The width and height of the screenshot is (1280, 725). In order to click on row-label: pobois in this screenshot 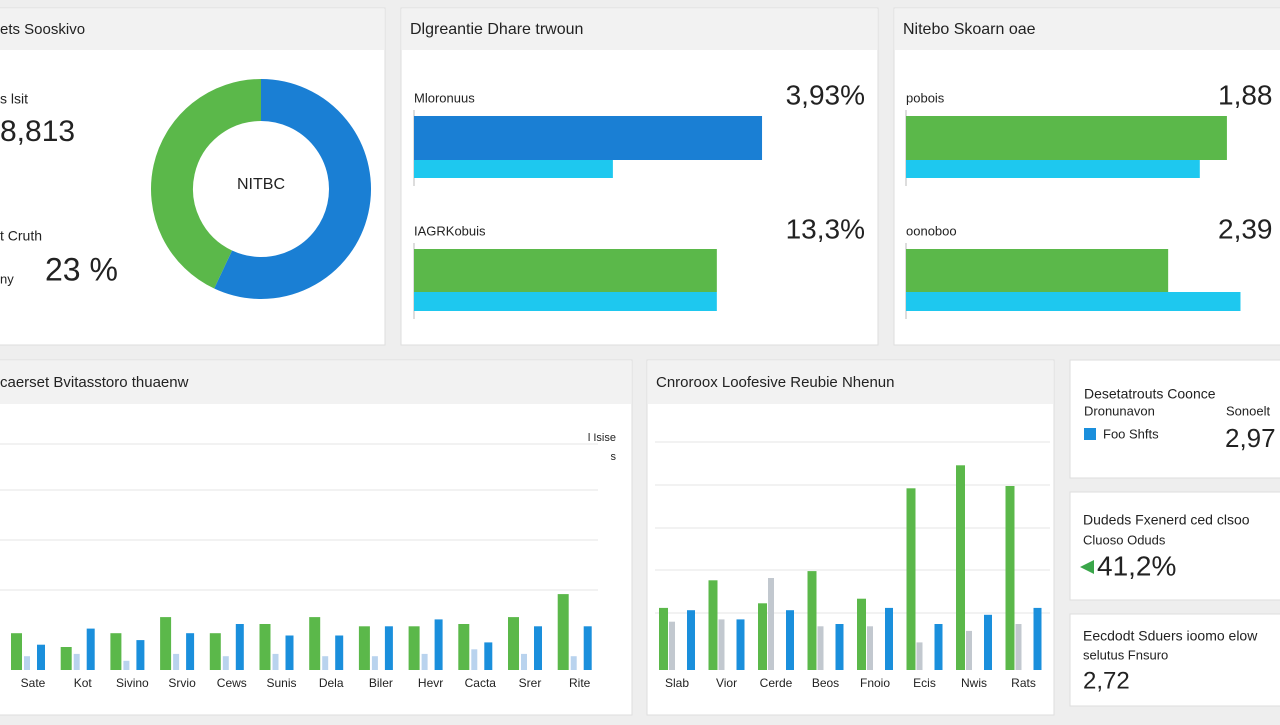, I will do `click(925, 97)`.